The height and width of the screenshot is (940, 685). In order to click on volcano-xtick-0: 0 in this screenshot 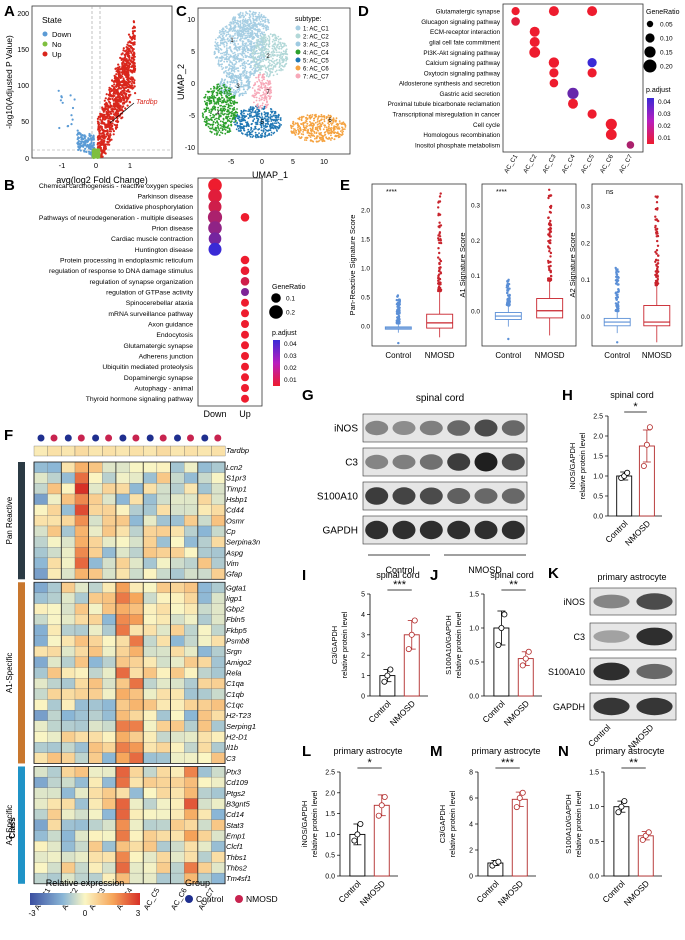, I will do `click(96, 165)`.